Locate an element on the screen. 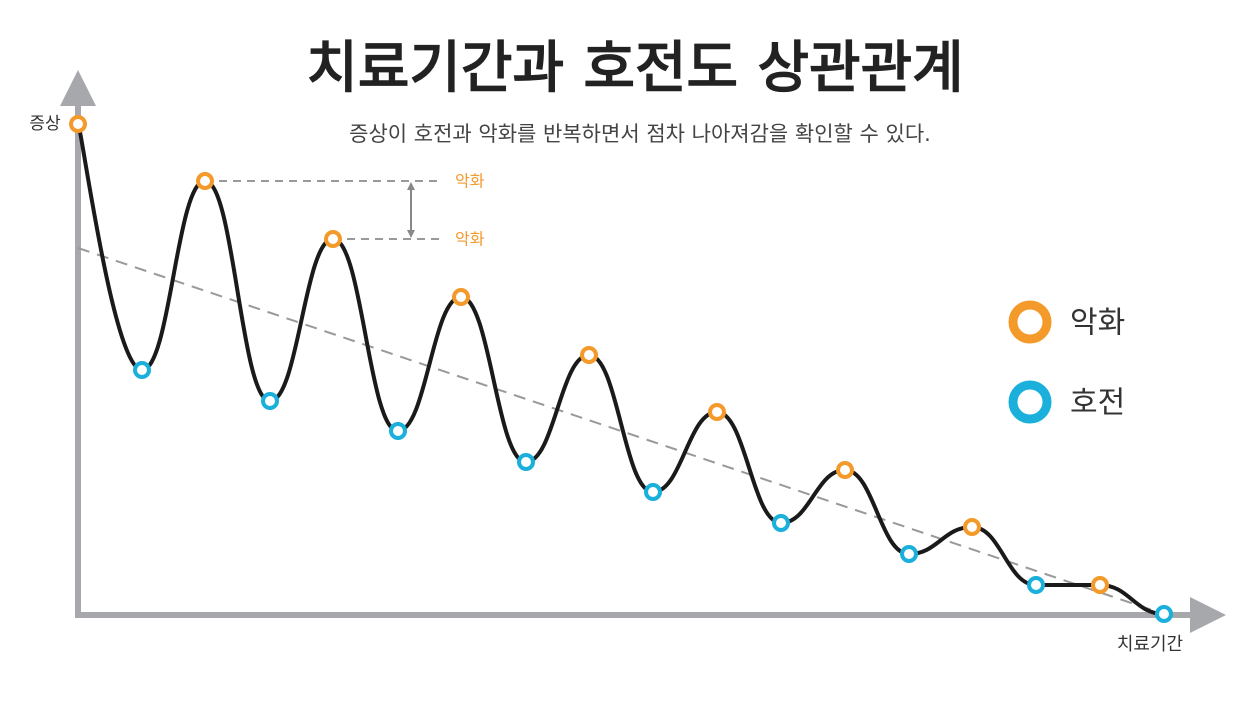 The width and height of the screenshot is (1253, 713). y-axis-label: 증상 is located at coordinates (45, 124).